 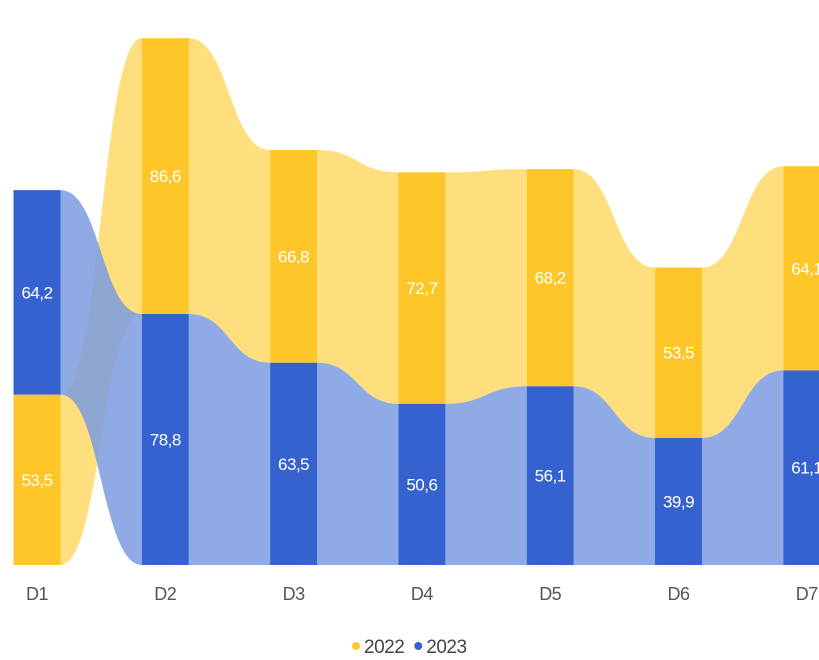 What do you see at coordinates (678, 594) in the screenshot?
I see `category-label-D6: D6` at bounding box center [678, 594].